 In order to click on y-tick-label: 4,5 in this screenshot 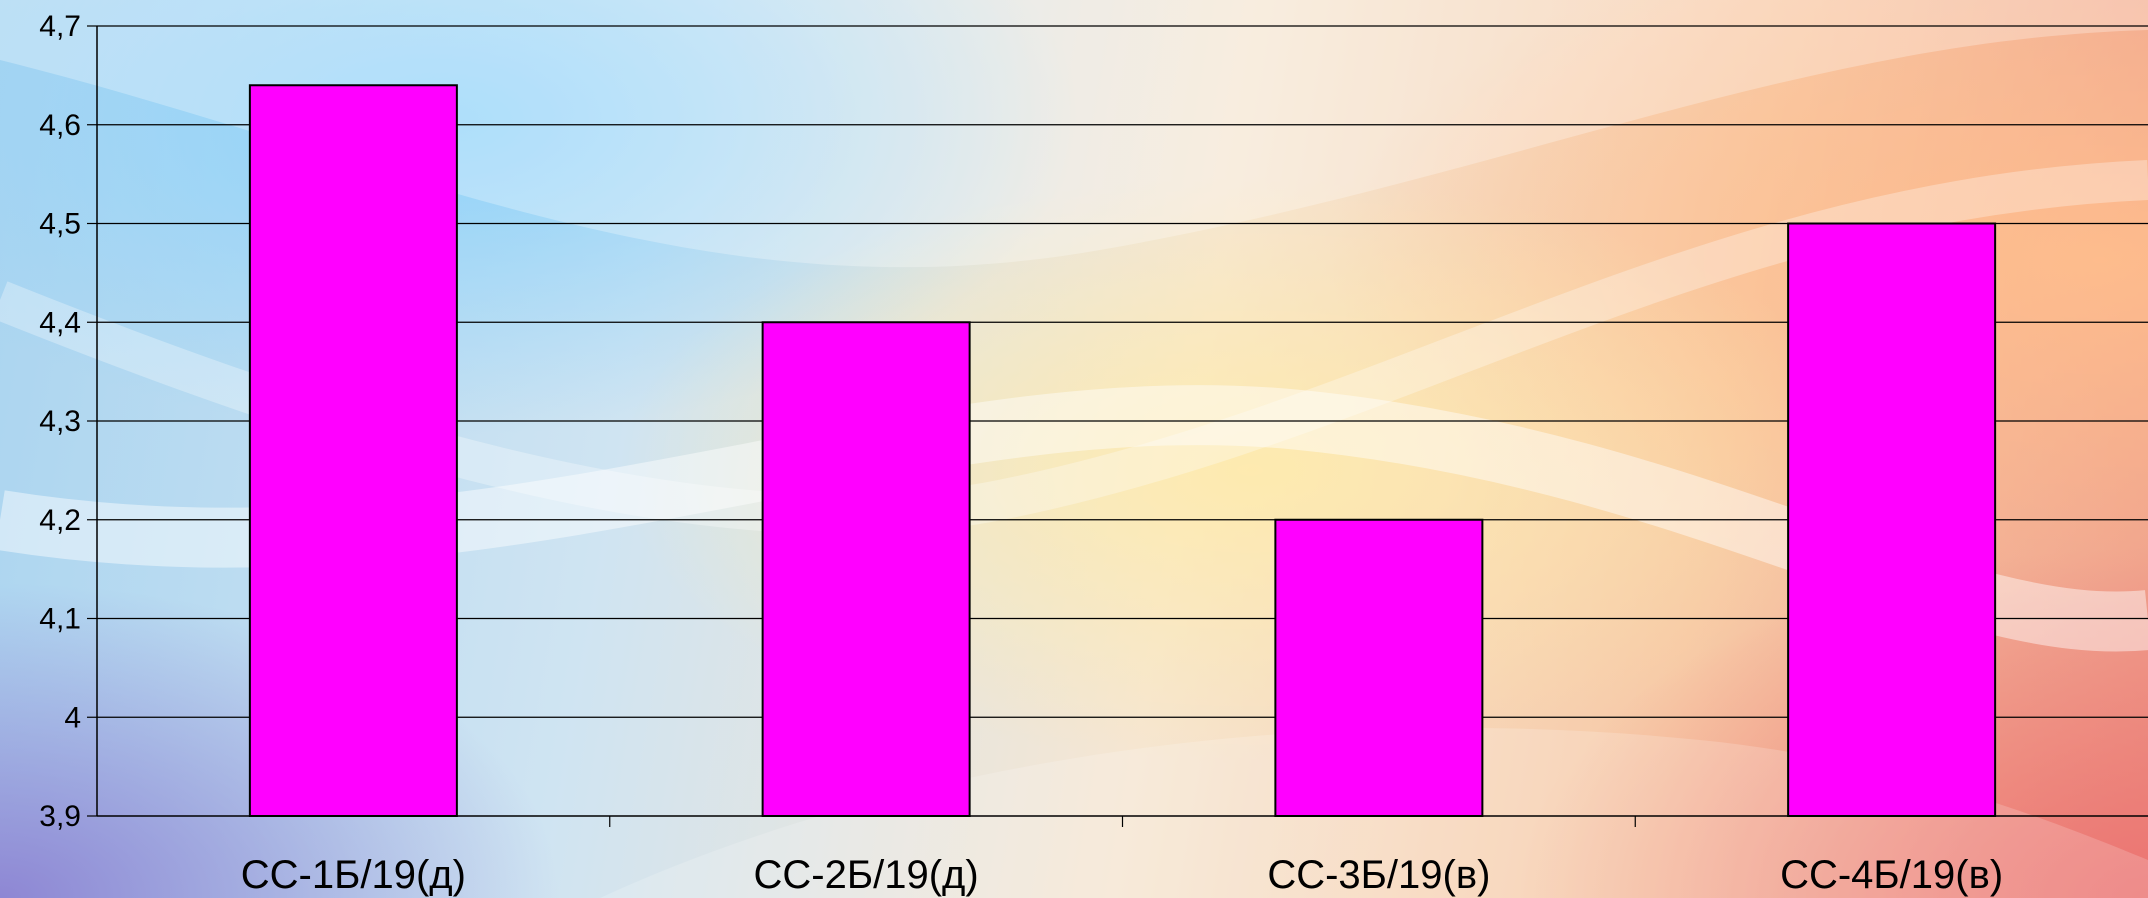, I will do `click(60, 224)`.